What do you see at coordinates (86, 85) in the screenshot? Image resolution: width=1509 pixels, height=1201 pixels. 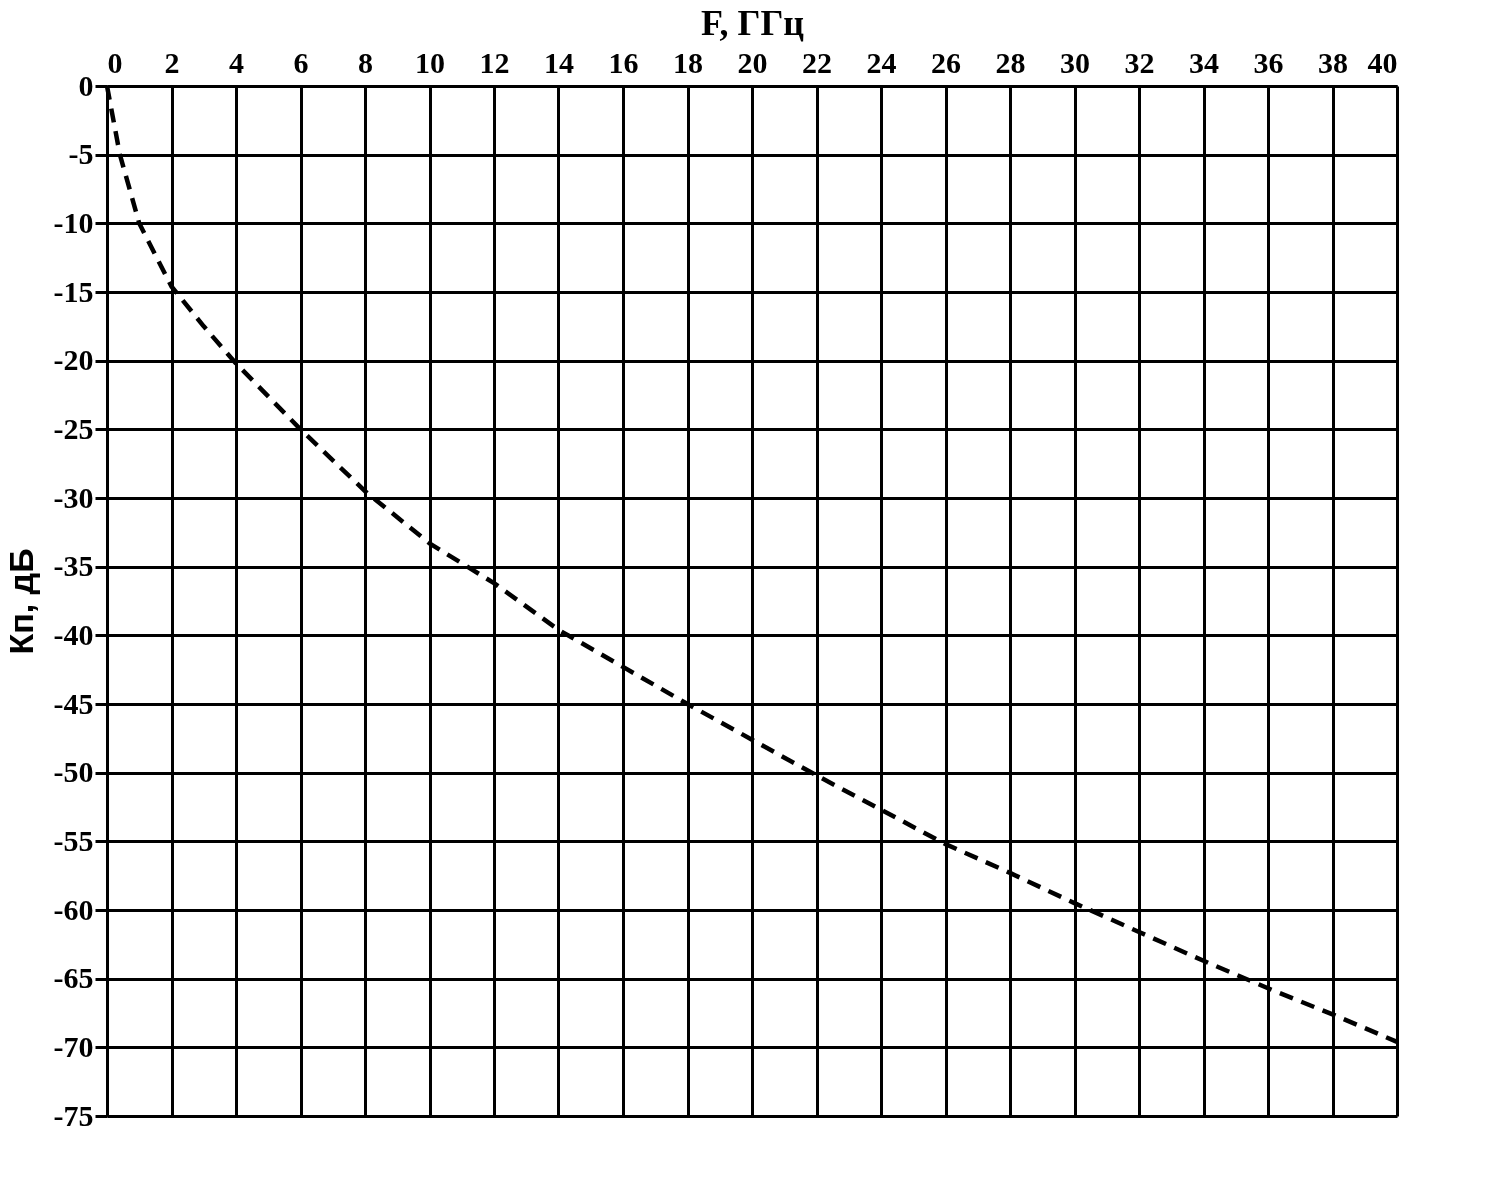 I see `y-tick-label: 0` at bounding box center [86, 85].